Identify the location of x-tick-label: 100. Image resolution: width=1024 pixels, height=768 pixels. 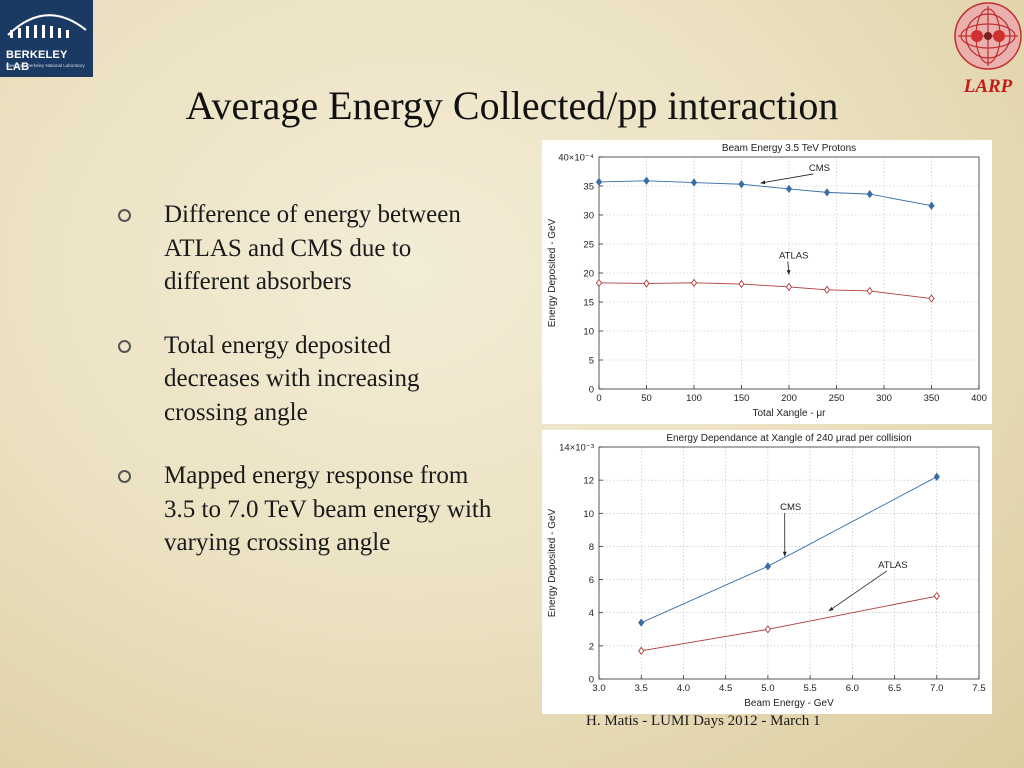
(694, 398).